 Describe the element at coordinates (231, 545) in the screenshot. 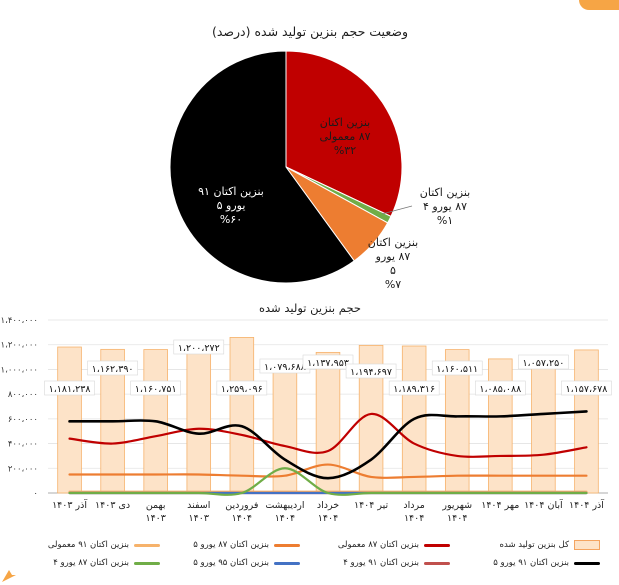

I see `legend-label: بنزین اکتان ۸۷ یورو ۵` at that location.